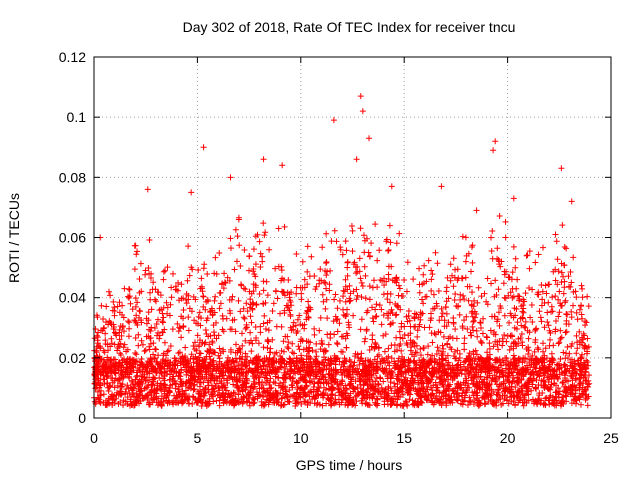 The image size is (640, 480). I want to click on y-tick-label: 0.06, so click(72, 238).